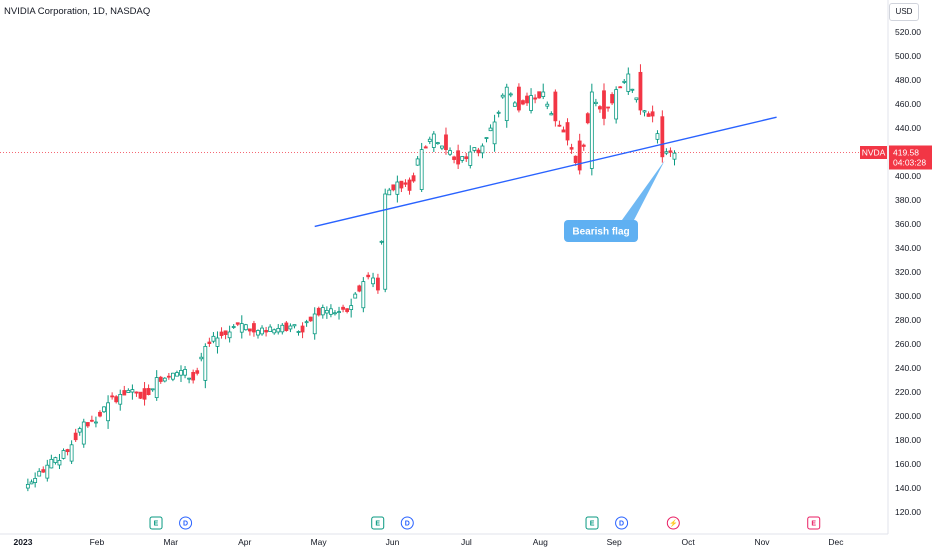 The height and width of the screenshot is (550, 932). What do you see at coordinates (614, 201) in the screenshot?
I see `bearish-flag-annotation: Bearish flag` at bounding box center [614, 201].